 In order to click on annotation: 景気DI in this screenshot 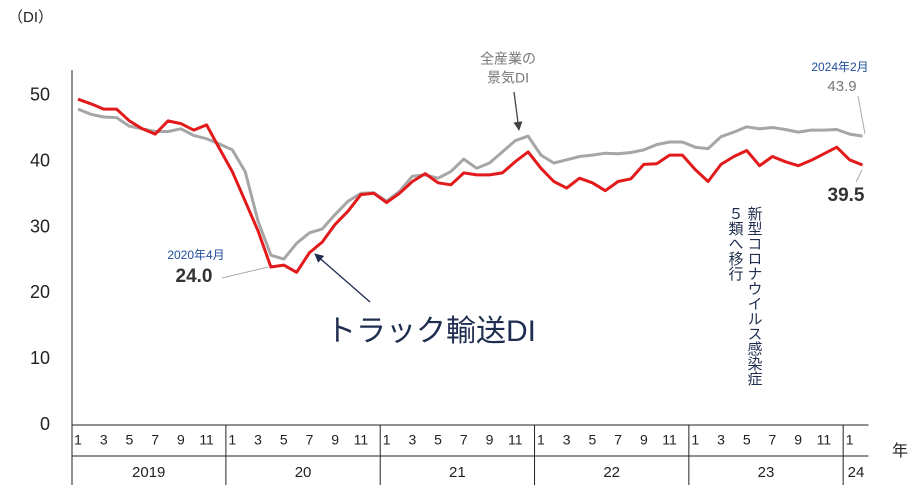, I will do `click(508, 78)`.